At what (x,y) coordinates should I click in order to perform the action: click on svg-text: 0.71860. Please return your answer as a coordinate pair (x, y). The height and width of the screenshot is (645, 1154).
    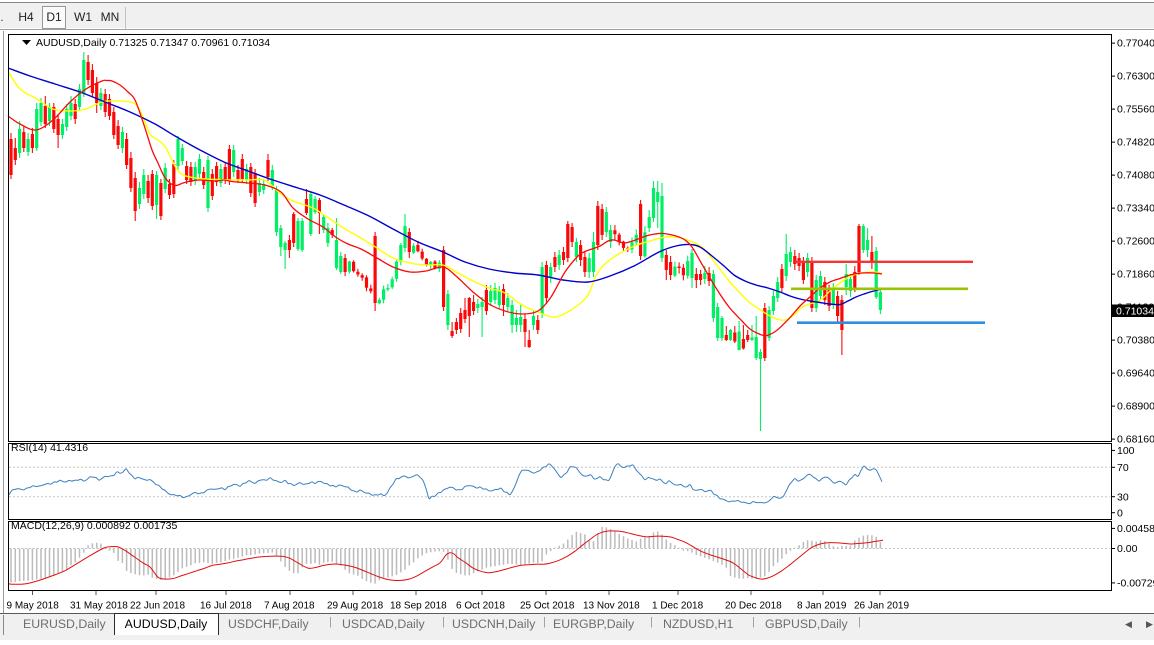
    Looking at the image, I should click on (1135, 275).